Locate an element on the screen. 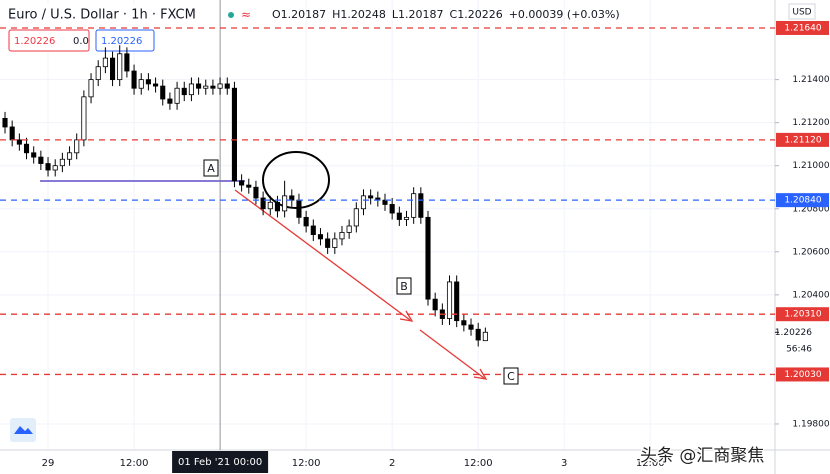 This screenshot has width=830, height=474. level-label: 1.20030 is located at coordinates (802, 375).